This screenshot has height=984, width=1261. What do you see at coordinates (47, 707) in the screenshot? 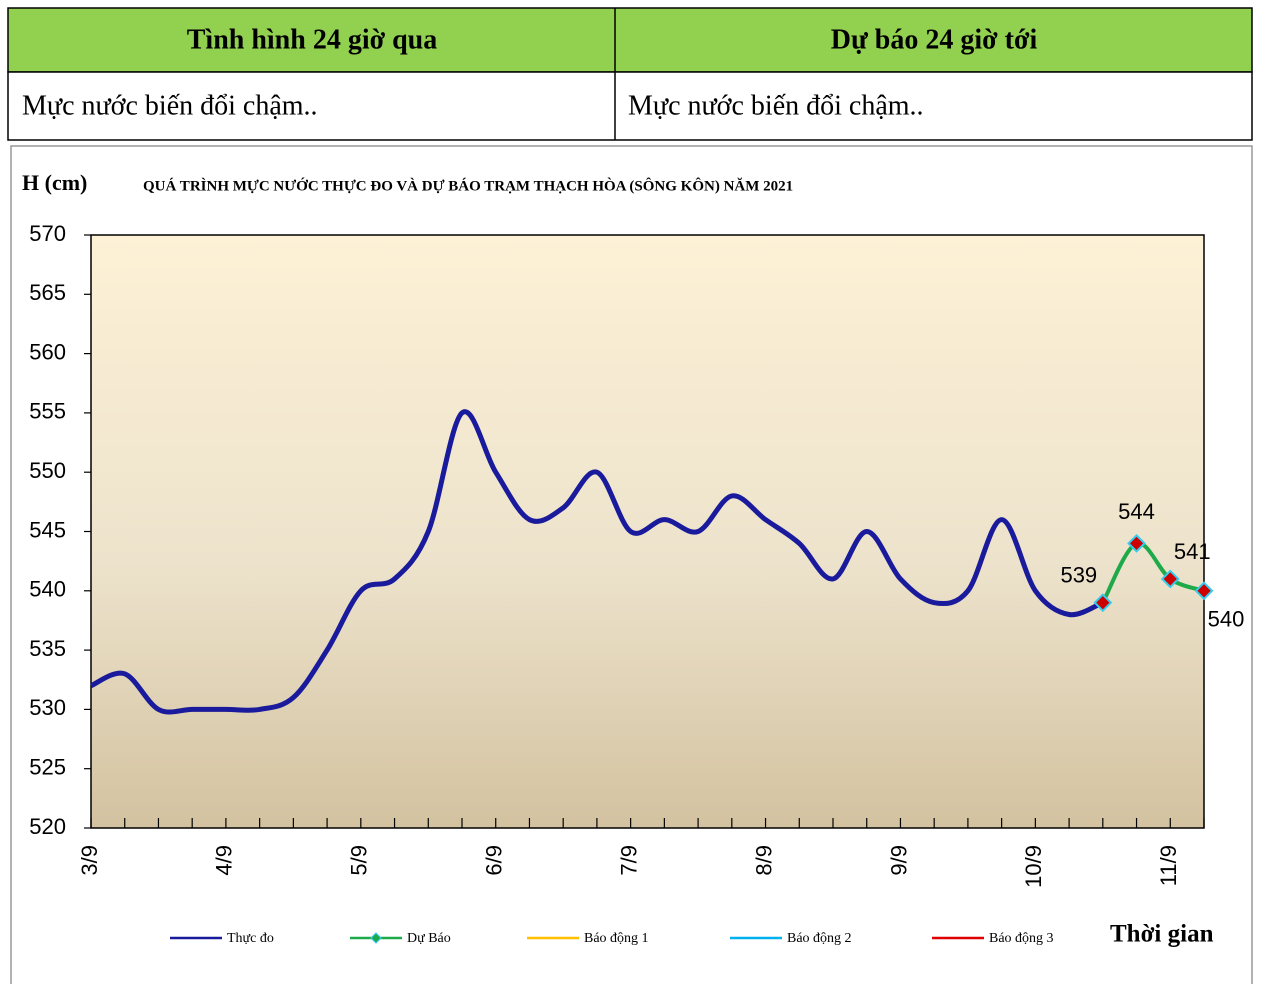
I see `y-tick-label: 530` at bounding box center [47, 707].